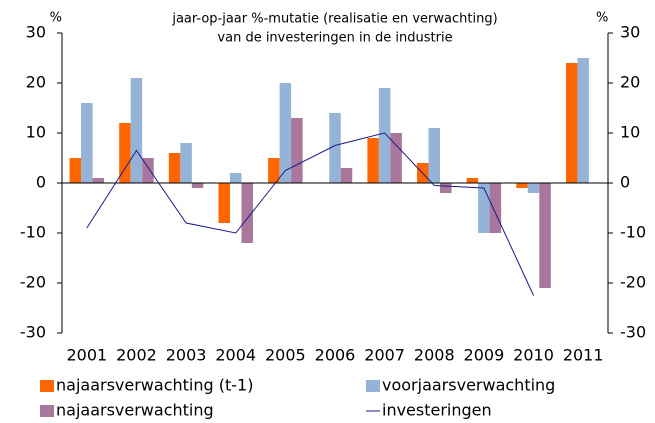 This screenshot has height=423, width=655. Describe the element at coordinates (437, 410) in the screenshot. I see `legend-label: investeringen` at that location.